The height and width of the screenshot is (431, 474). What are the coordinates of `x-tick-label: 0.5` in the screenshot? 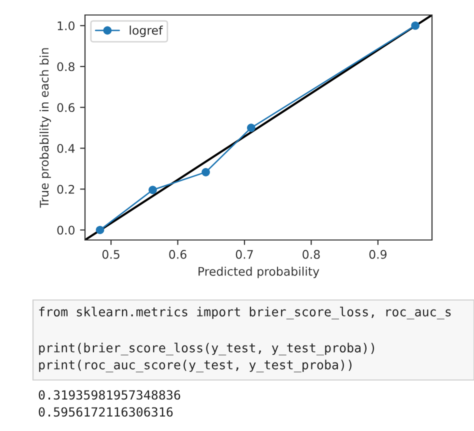 It's located at (111, 254).